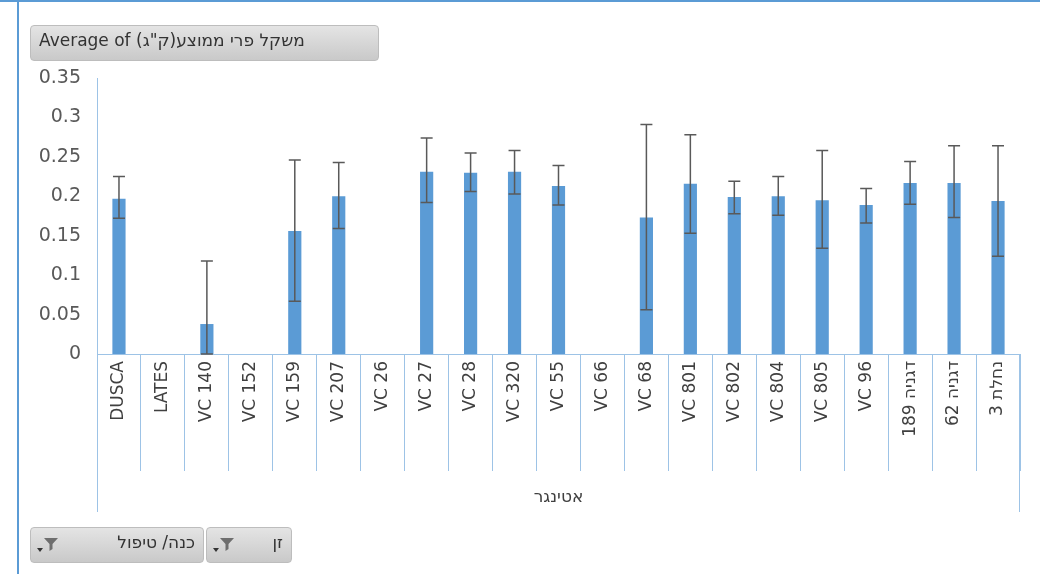 This screenshot has height=574, width=1040. Describe the element at coordinates (600, 386) in the screenshot. I see `x-tick-label: VC 66` at that location.